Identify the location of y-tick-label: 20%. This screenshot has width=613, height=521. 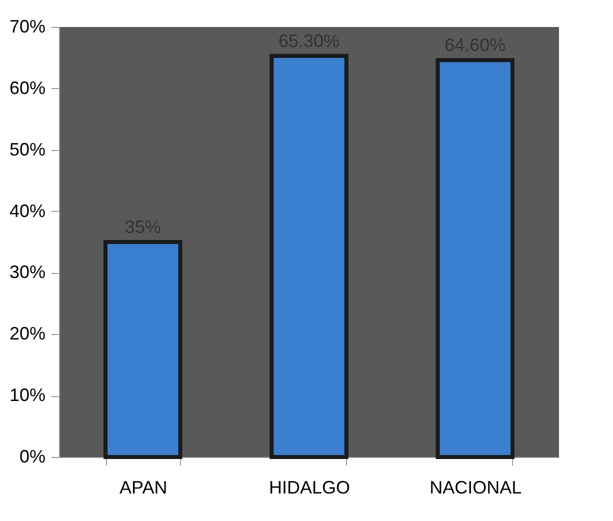
(27, 334).